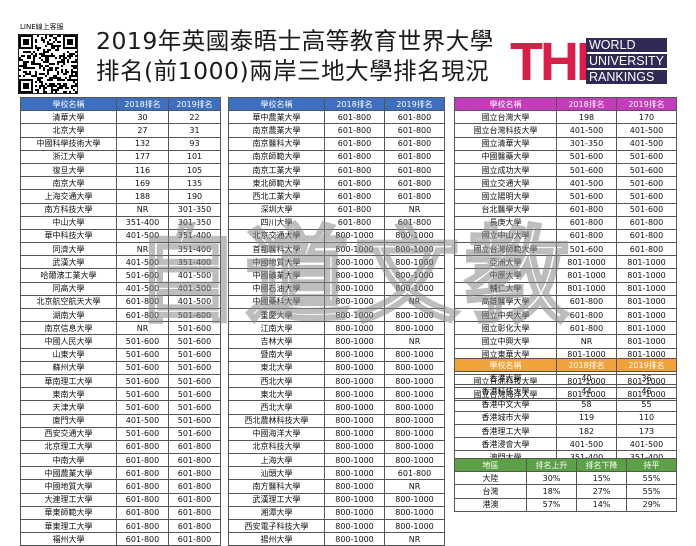 The height and width of the screenshot is (546, 696). I want to click on table-cell: 110, so click(646, 417).